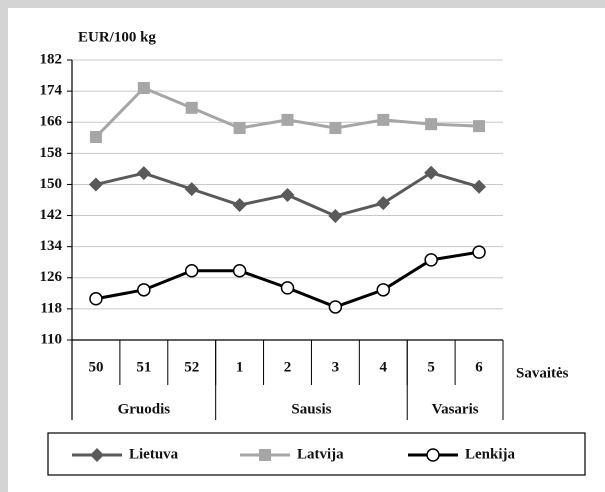 This screenshot has width=605, height=492. What do you see at coordinates (144, 409) in the screenshot?
I see `group-label: Gruodis` at bounding box center [144, 409].